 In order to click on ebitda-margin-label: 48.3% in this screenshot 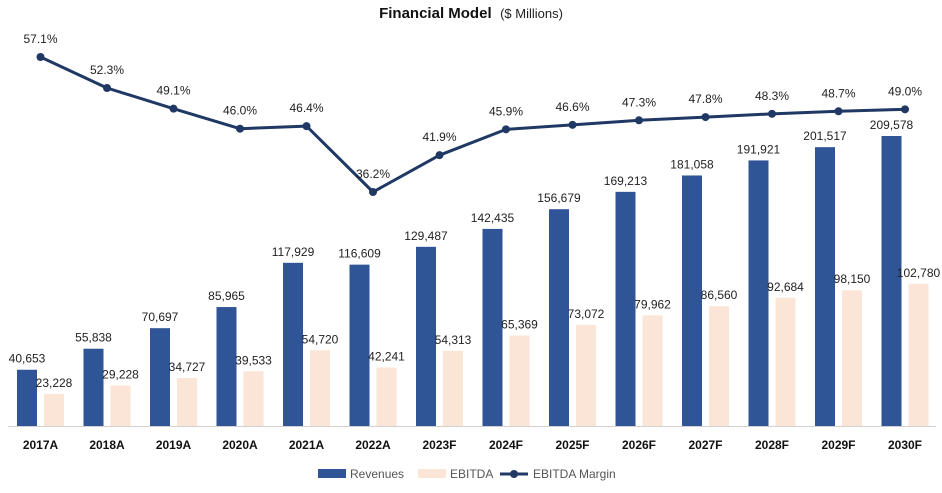, I will do `click(772, 96)`.